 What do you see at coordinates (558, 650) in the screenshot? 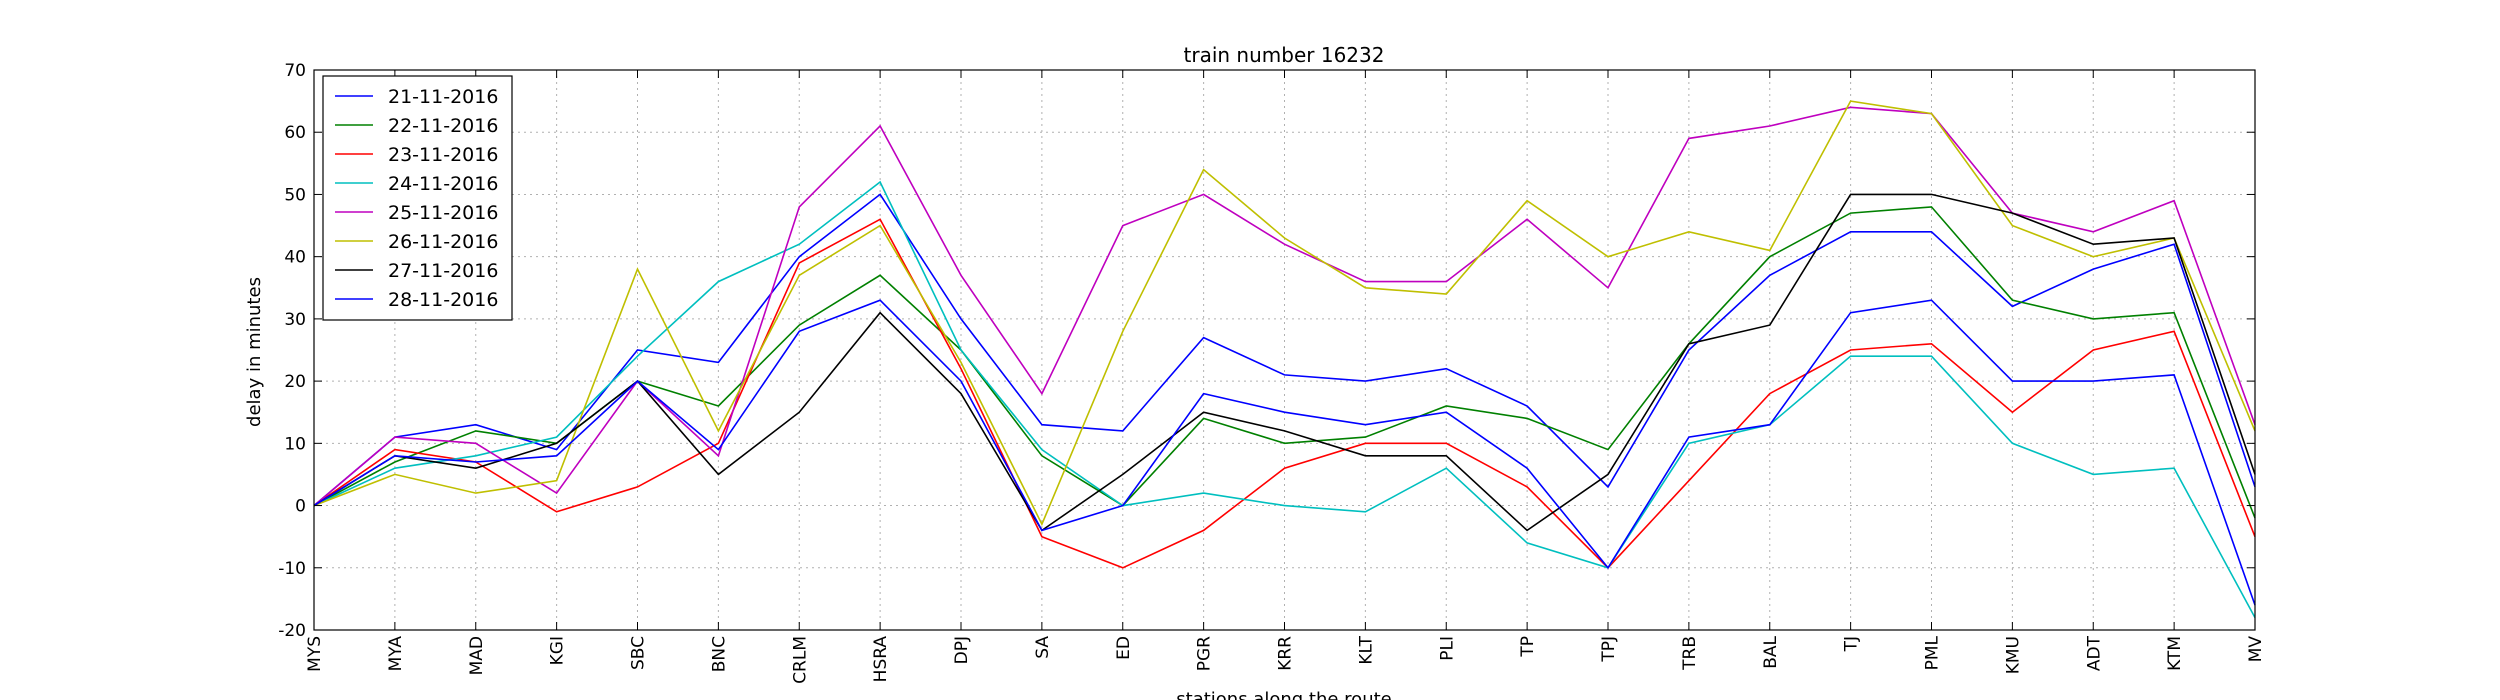
I see `x-tick-label: KGI` at bounding box center [558, 650].